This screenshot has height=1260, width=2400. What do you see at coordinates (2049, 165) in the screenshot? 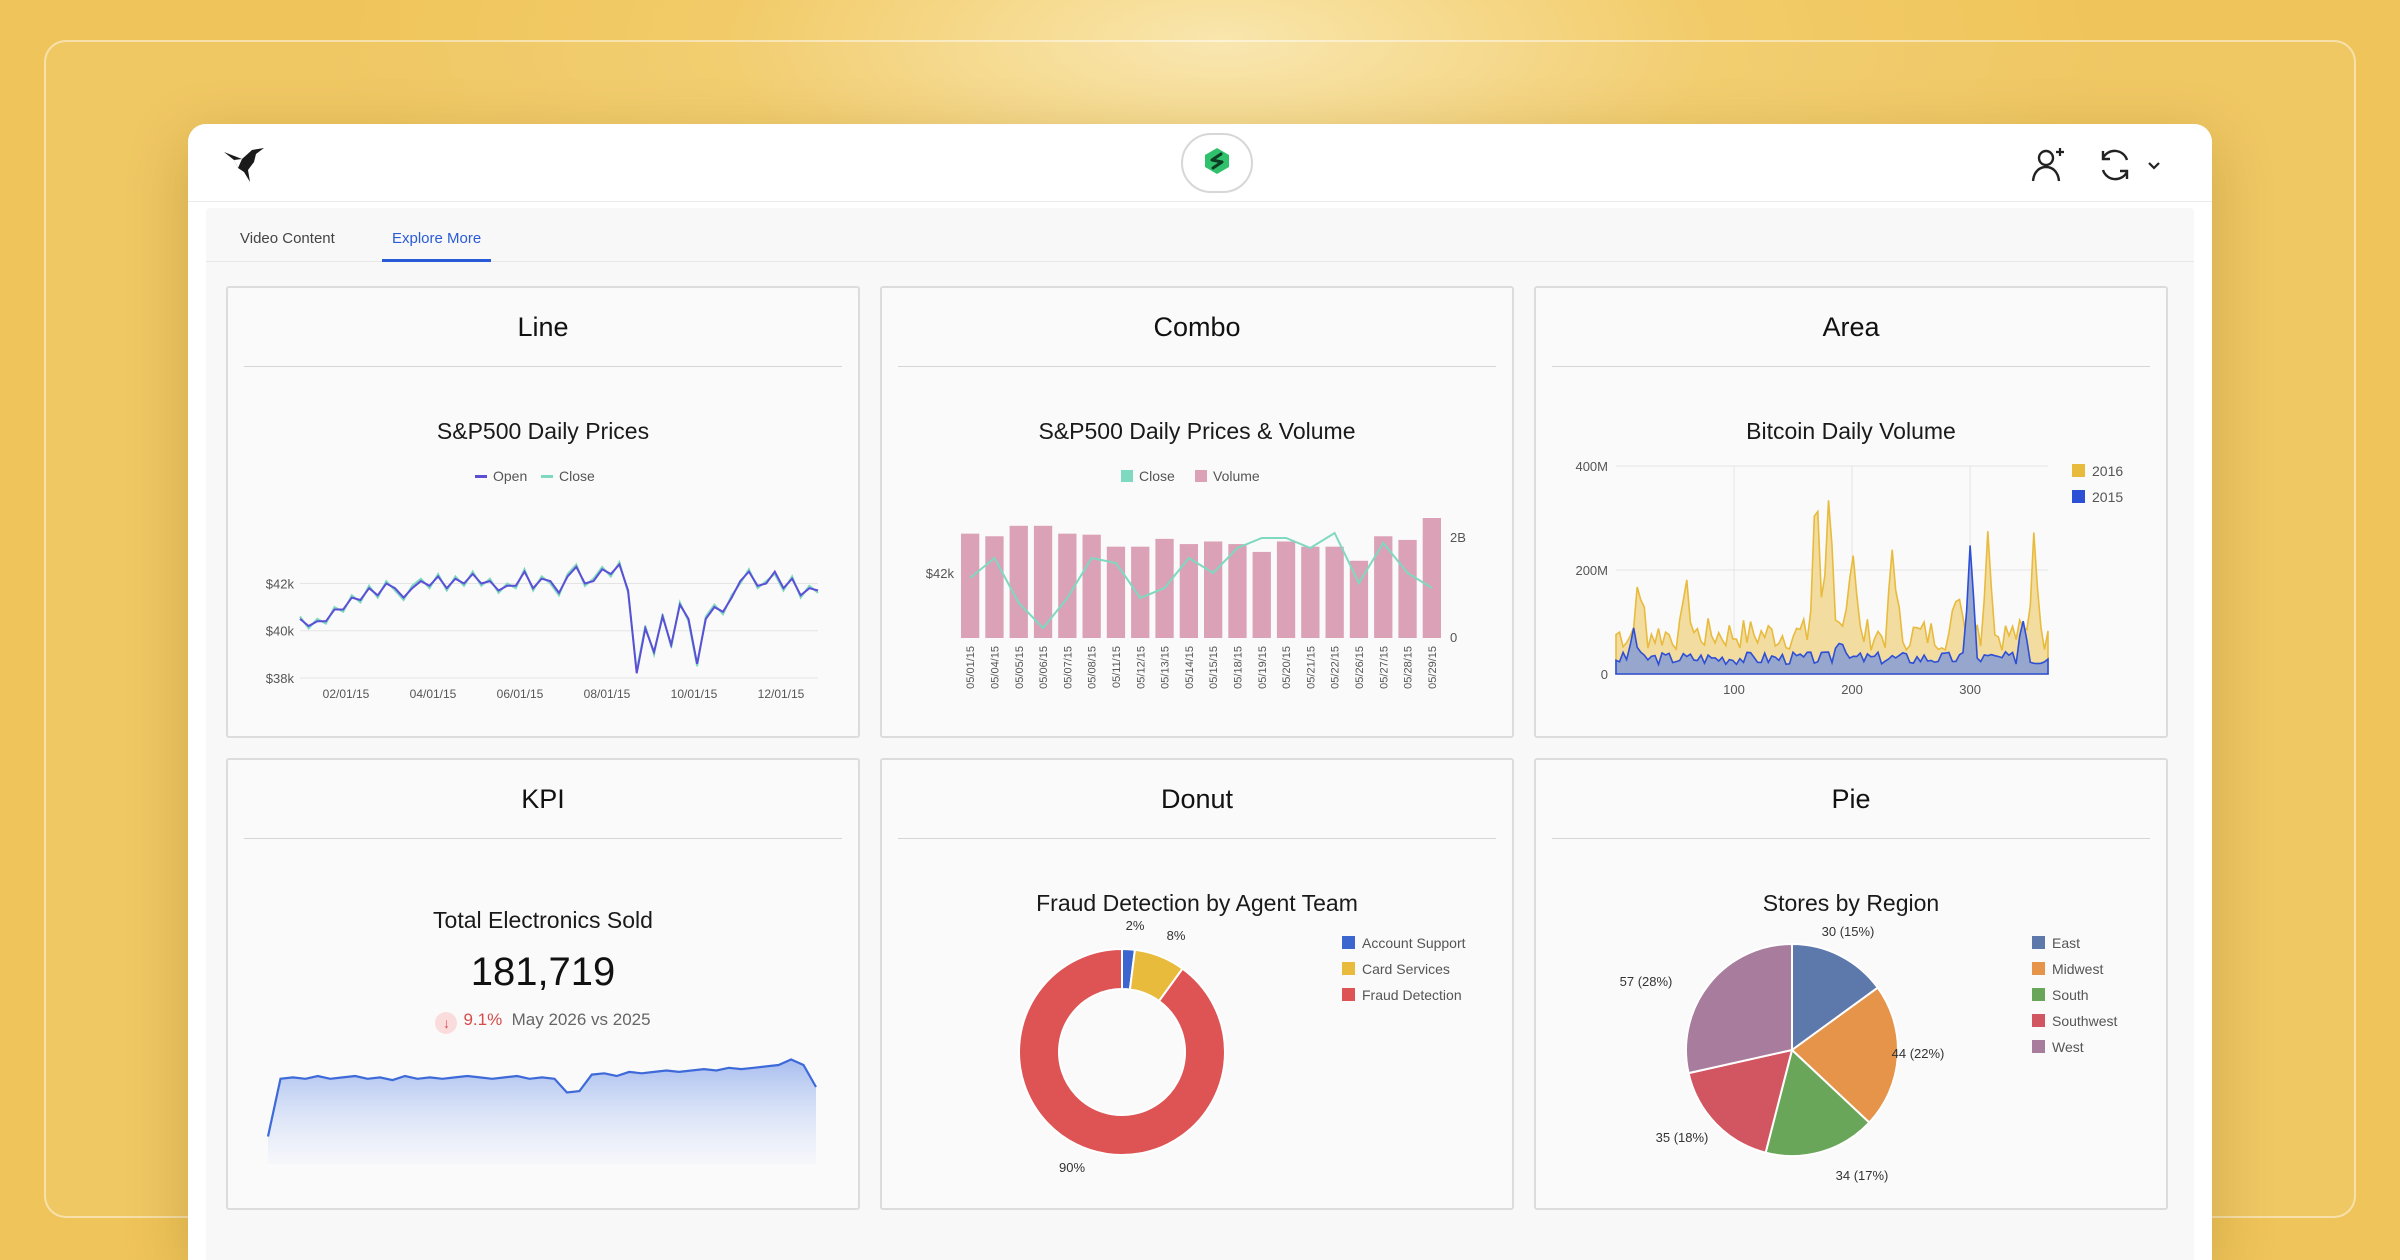
I see `add-user-icon` at bounding box center [2049, 165].